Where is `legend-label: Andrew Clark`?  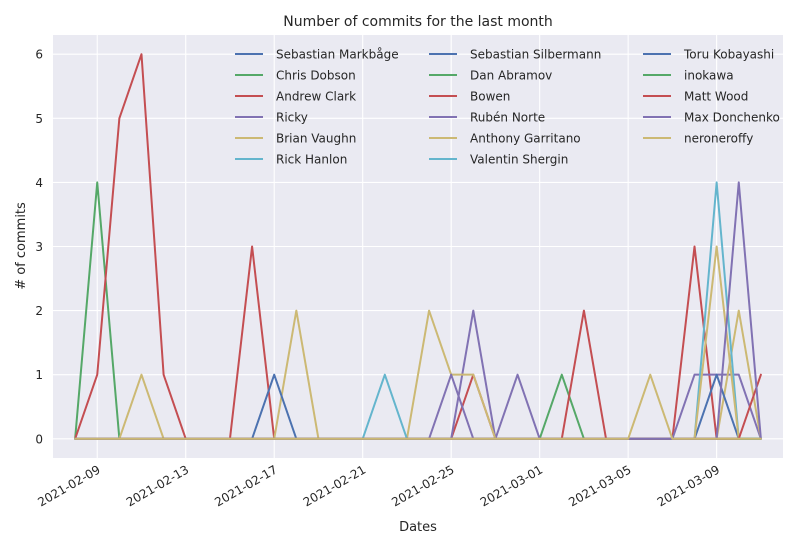
legend-label: Andrew Clark is located at coordinates (316, 97).